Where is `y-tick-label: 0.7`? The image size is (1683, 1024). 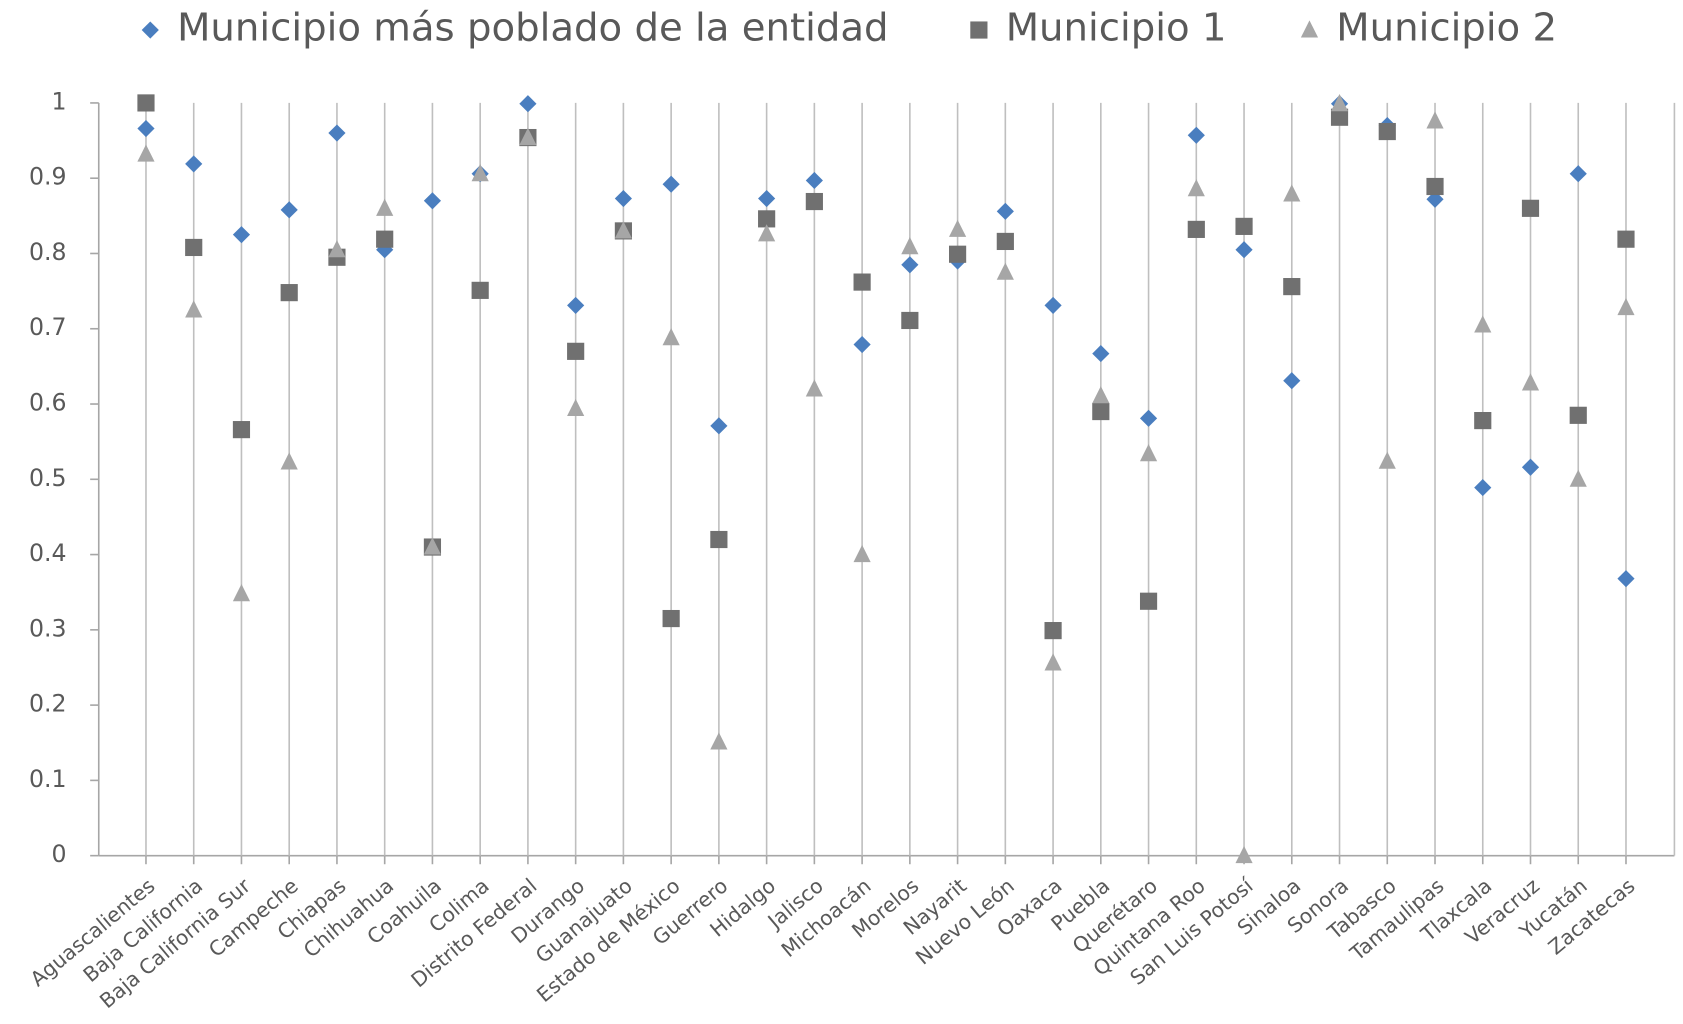
y-tick-label: 0.7 is located at coordinates (48, 327).